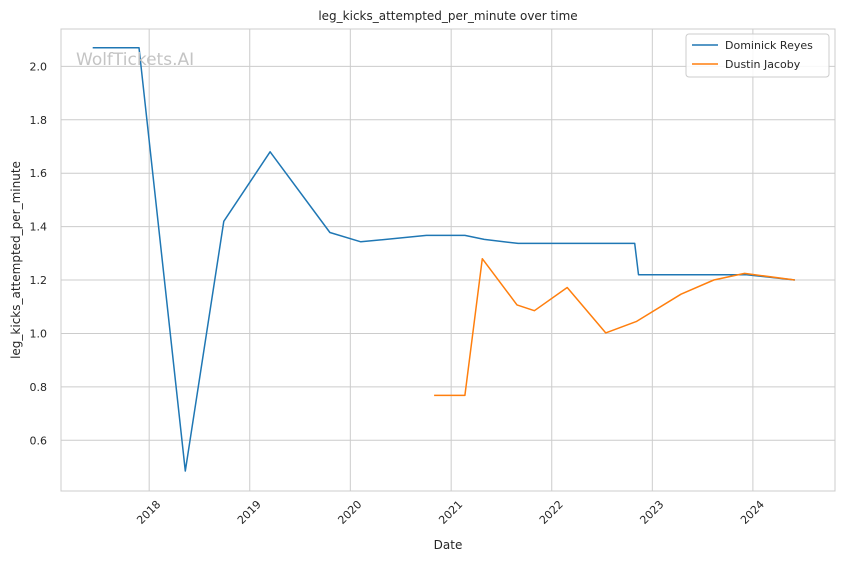 The image size is (844, 561). I want to click on x-tick-label: 2019, so click(249, 512).